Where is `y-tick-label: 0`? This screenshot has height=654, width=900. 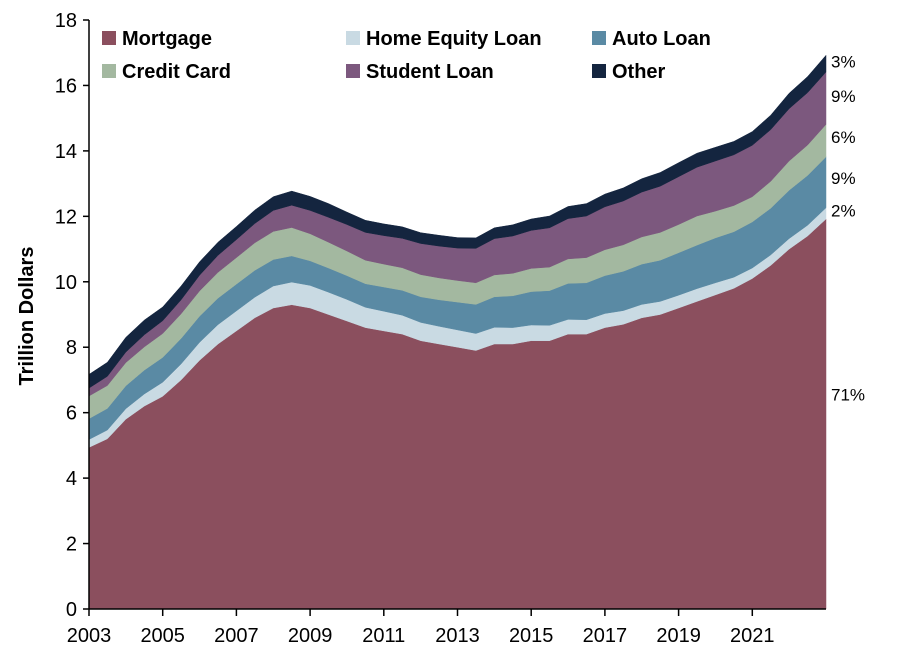
y-tick-label: 0 is located at coordinates (71, 610).